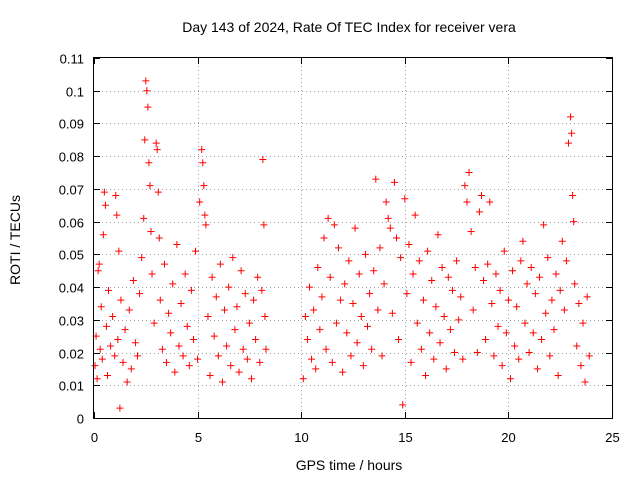  I want to click on x-tick-label: 5, so click(198, 437).